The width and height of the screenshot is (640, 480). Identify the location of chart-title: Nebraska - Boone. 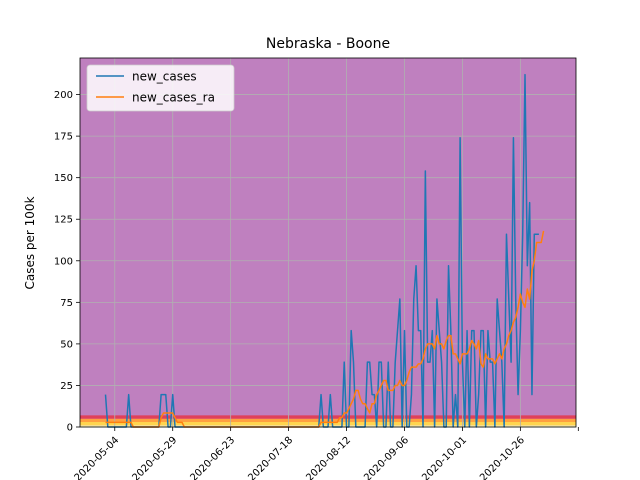
(328, 44).